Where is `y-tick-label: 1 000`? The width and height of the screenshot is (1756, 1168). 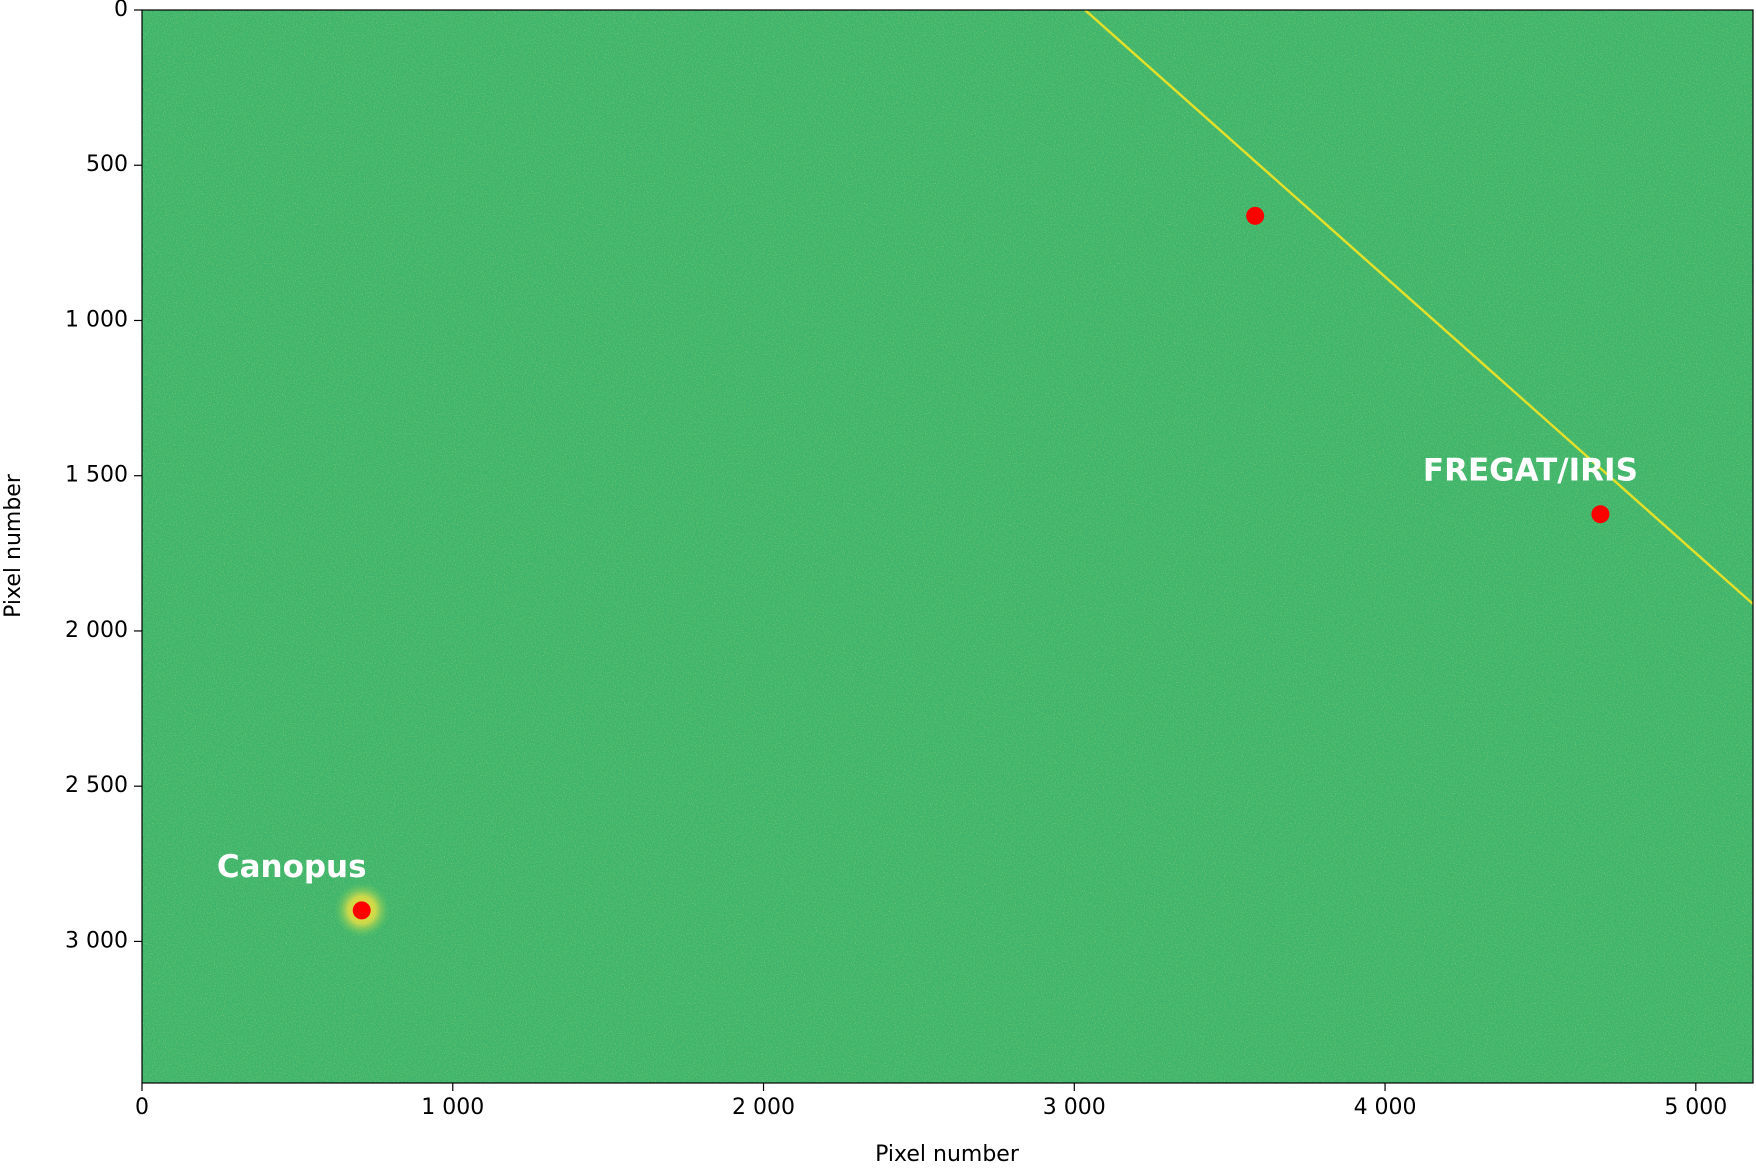
y-tick-label: 1 000 is located at coordinates (96, 319).